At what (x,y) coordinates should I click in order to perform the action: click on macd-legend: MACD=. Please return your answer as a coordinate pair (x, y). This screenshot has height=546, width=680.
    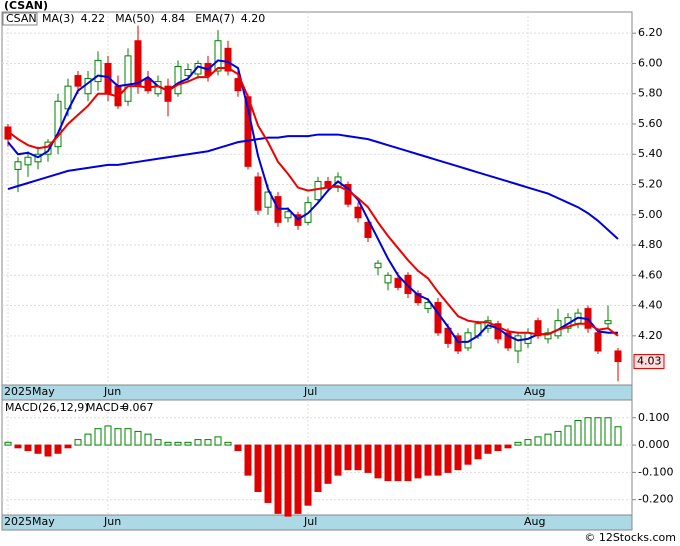
    Looking at the image, I should click on (107, 407).